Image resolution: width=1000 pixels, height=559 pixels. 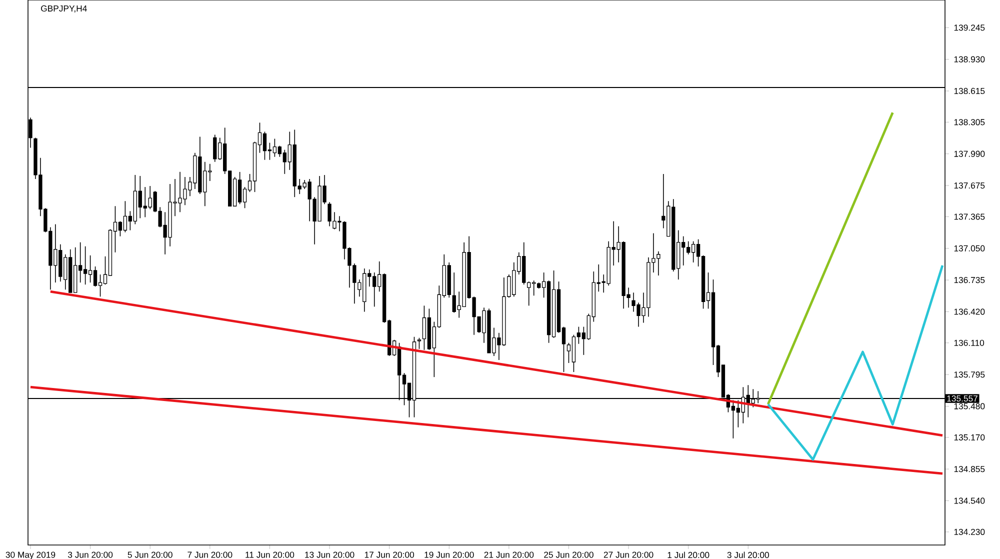 What do you see at coordinates (629, 555) in the screenshot?
I see `x-tick-label: 27 Jun 20:00` at bounding box center [629, 555].